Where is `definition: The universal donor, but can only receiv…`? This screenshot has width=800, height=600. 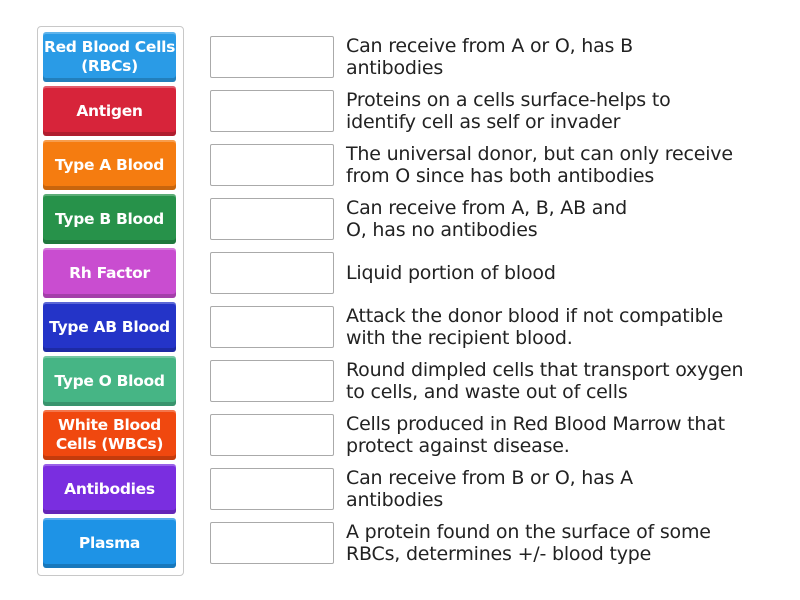 definition: The universal donor, but can only receiv… is located at coordinates (566, 165).